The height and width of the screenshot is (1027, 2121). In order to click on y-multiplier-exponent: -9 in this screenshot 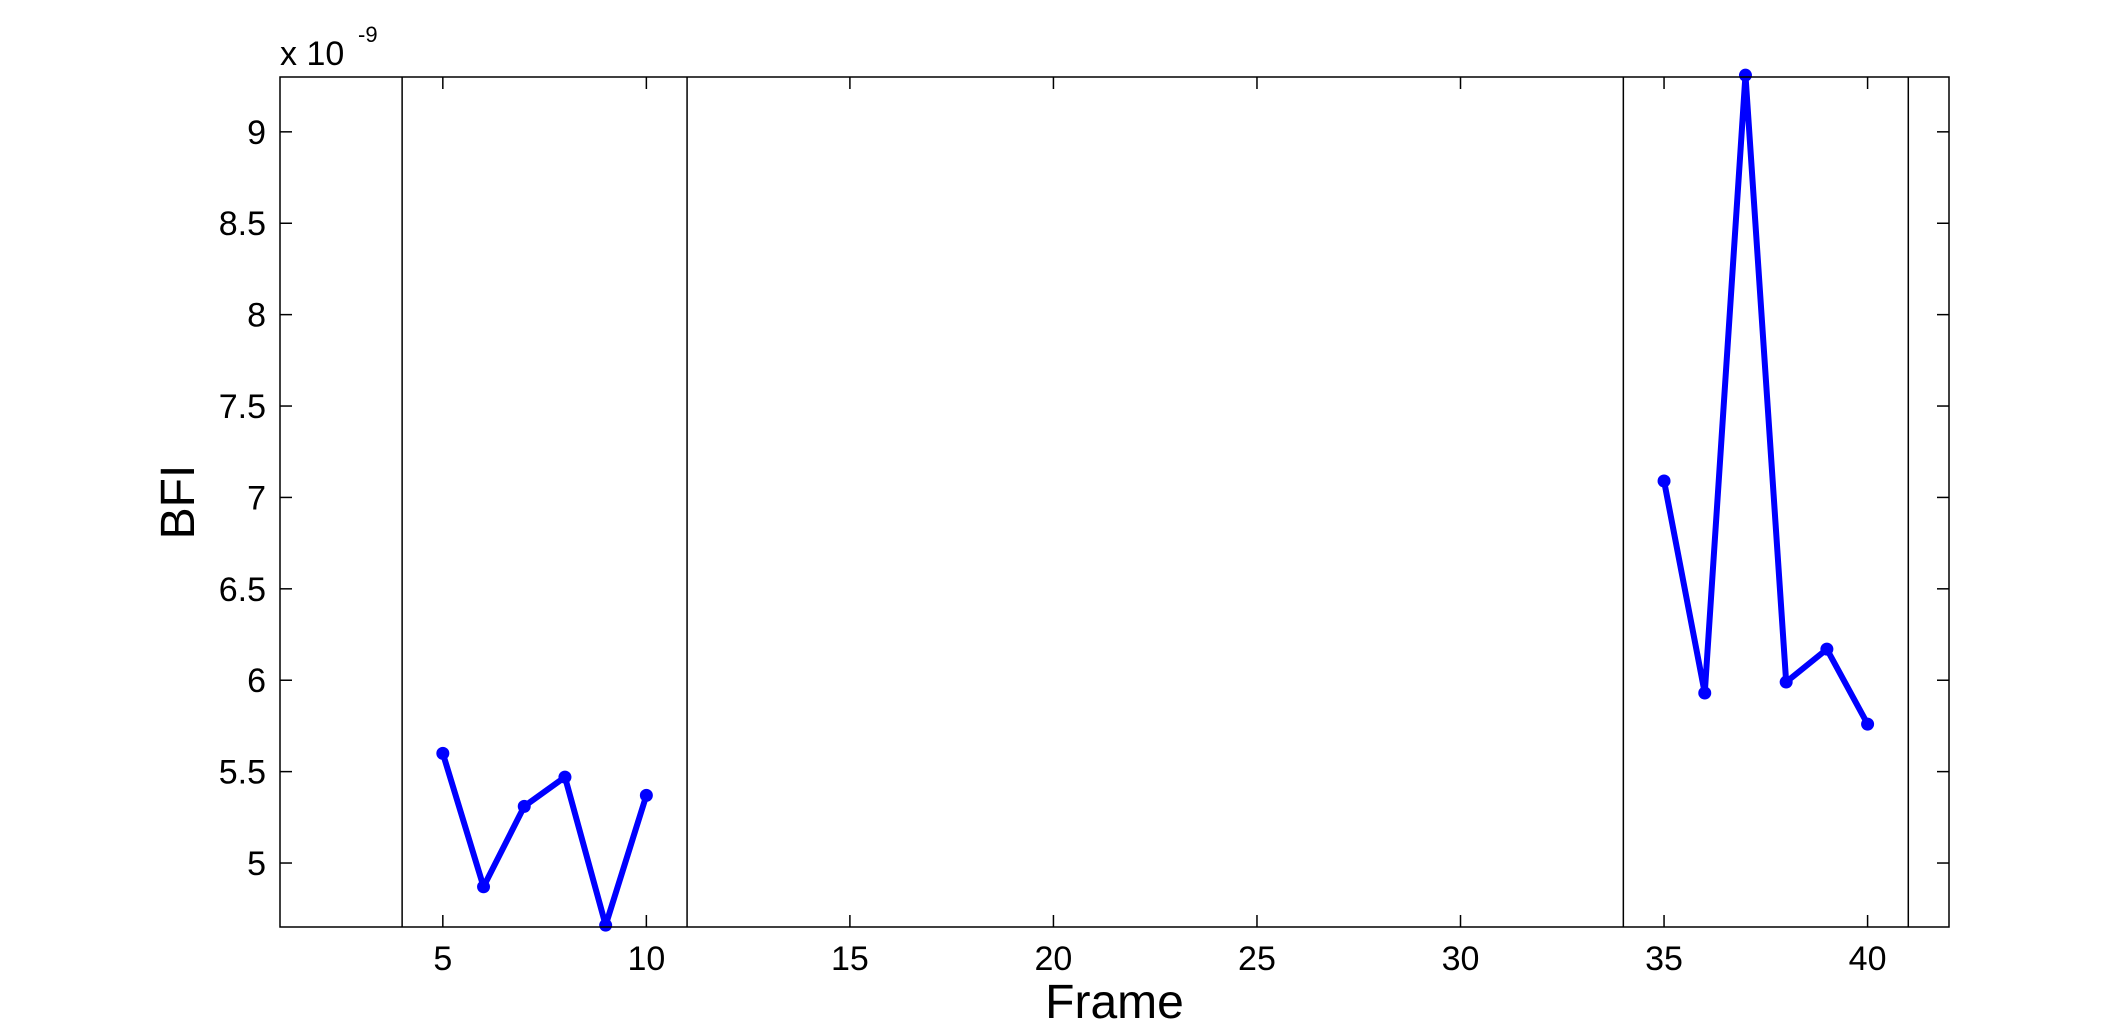, I will do `click(368, 34)`.